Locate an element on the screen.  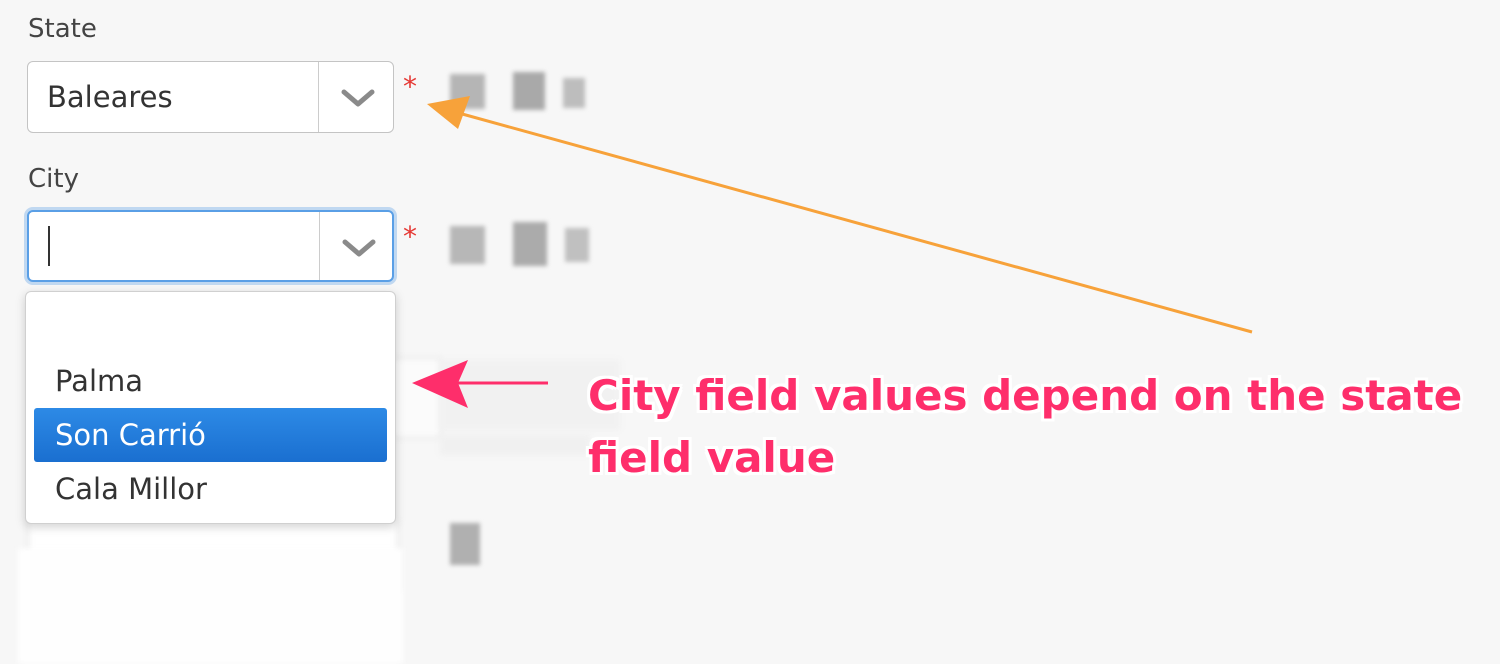
dropdown-option-son-carrio: Son Carrió is located at coordinates (210, 435).